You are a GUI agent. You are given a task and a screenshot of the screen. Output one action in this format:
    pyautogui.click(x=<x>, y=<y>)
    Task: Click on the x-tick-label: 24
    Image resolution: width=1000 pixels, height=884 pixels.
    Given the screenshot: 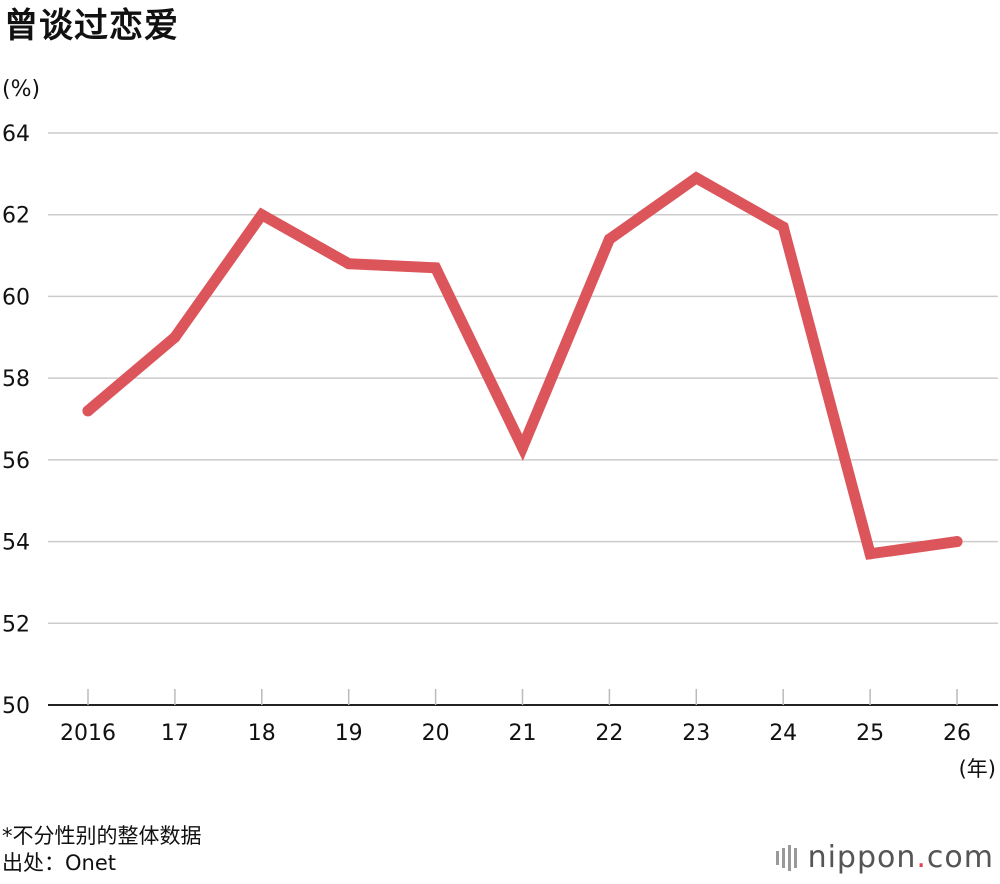 What is the action you would take?
    pyautogui.click(x=783, y=733)
    